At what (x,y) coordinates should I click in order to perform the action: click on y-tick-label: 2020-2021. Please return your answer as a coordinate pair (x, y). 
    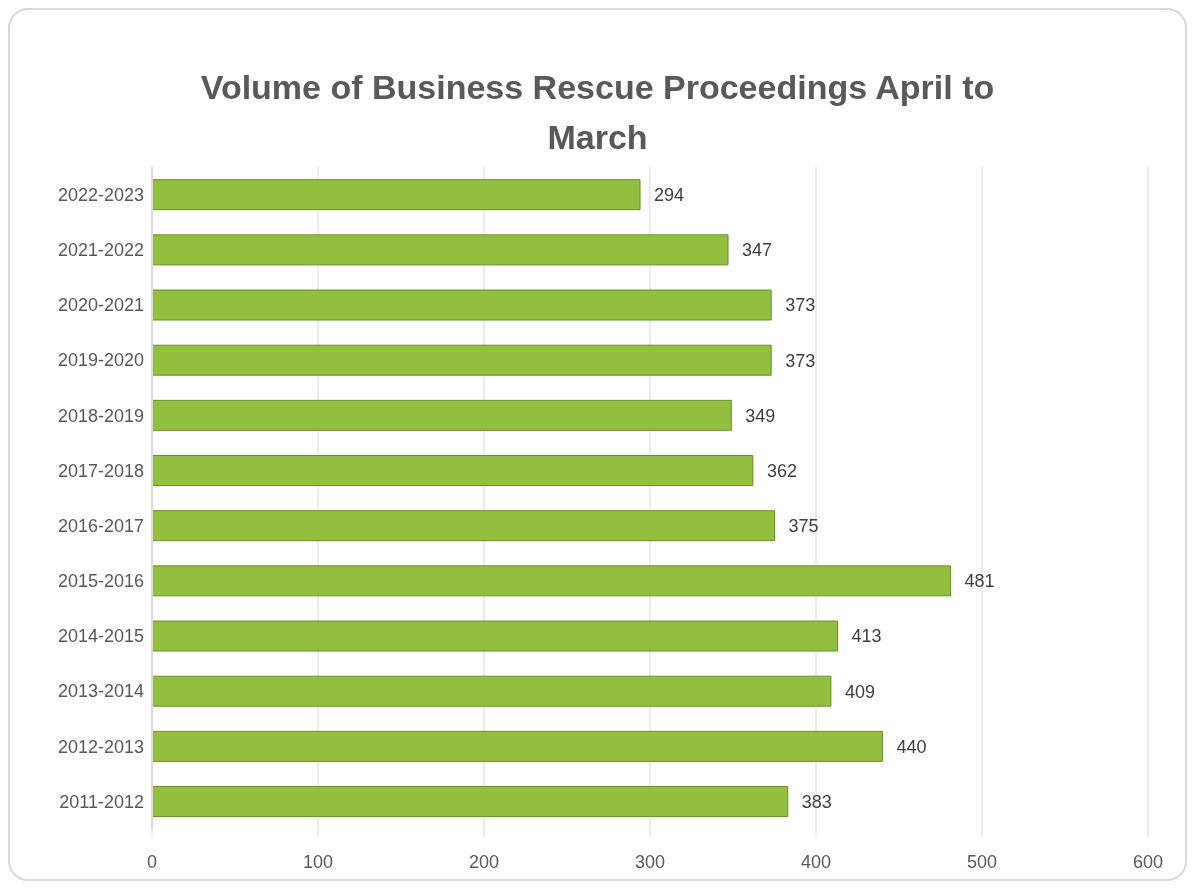
    Looking at the image, I should click on (100, 305).